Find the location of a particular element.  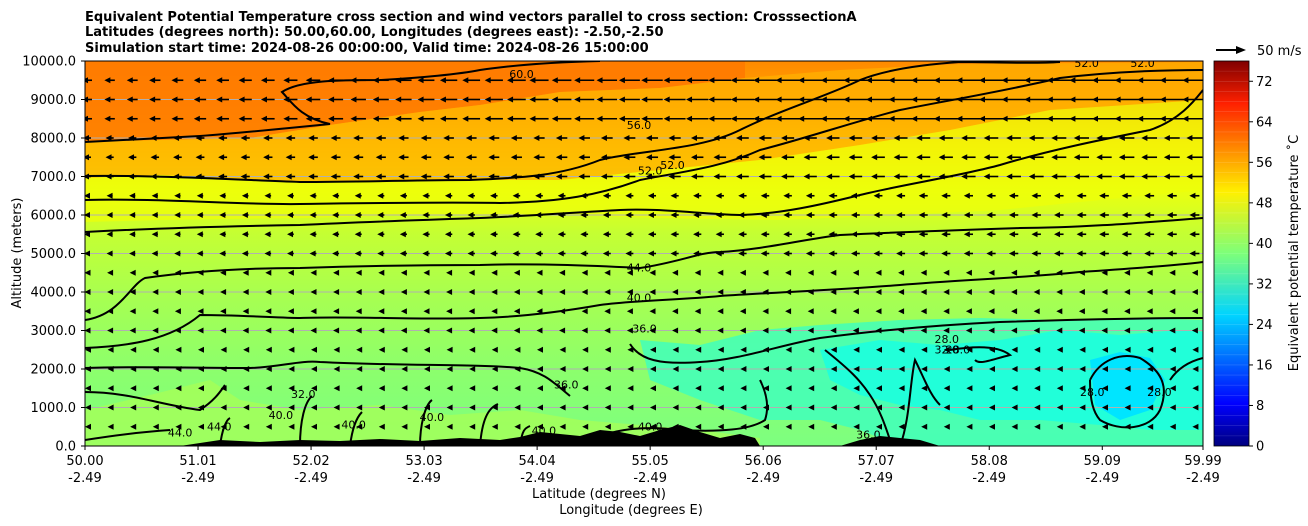

y-tick-label: 9000.0 is located at coordinates (54, 100).